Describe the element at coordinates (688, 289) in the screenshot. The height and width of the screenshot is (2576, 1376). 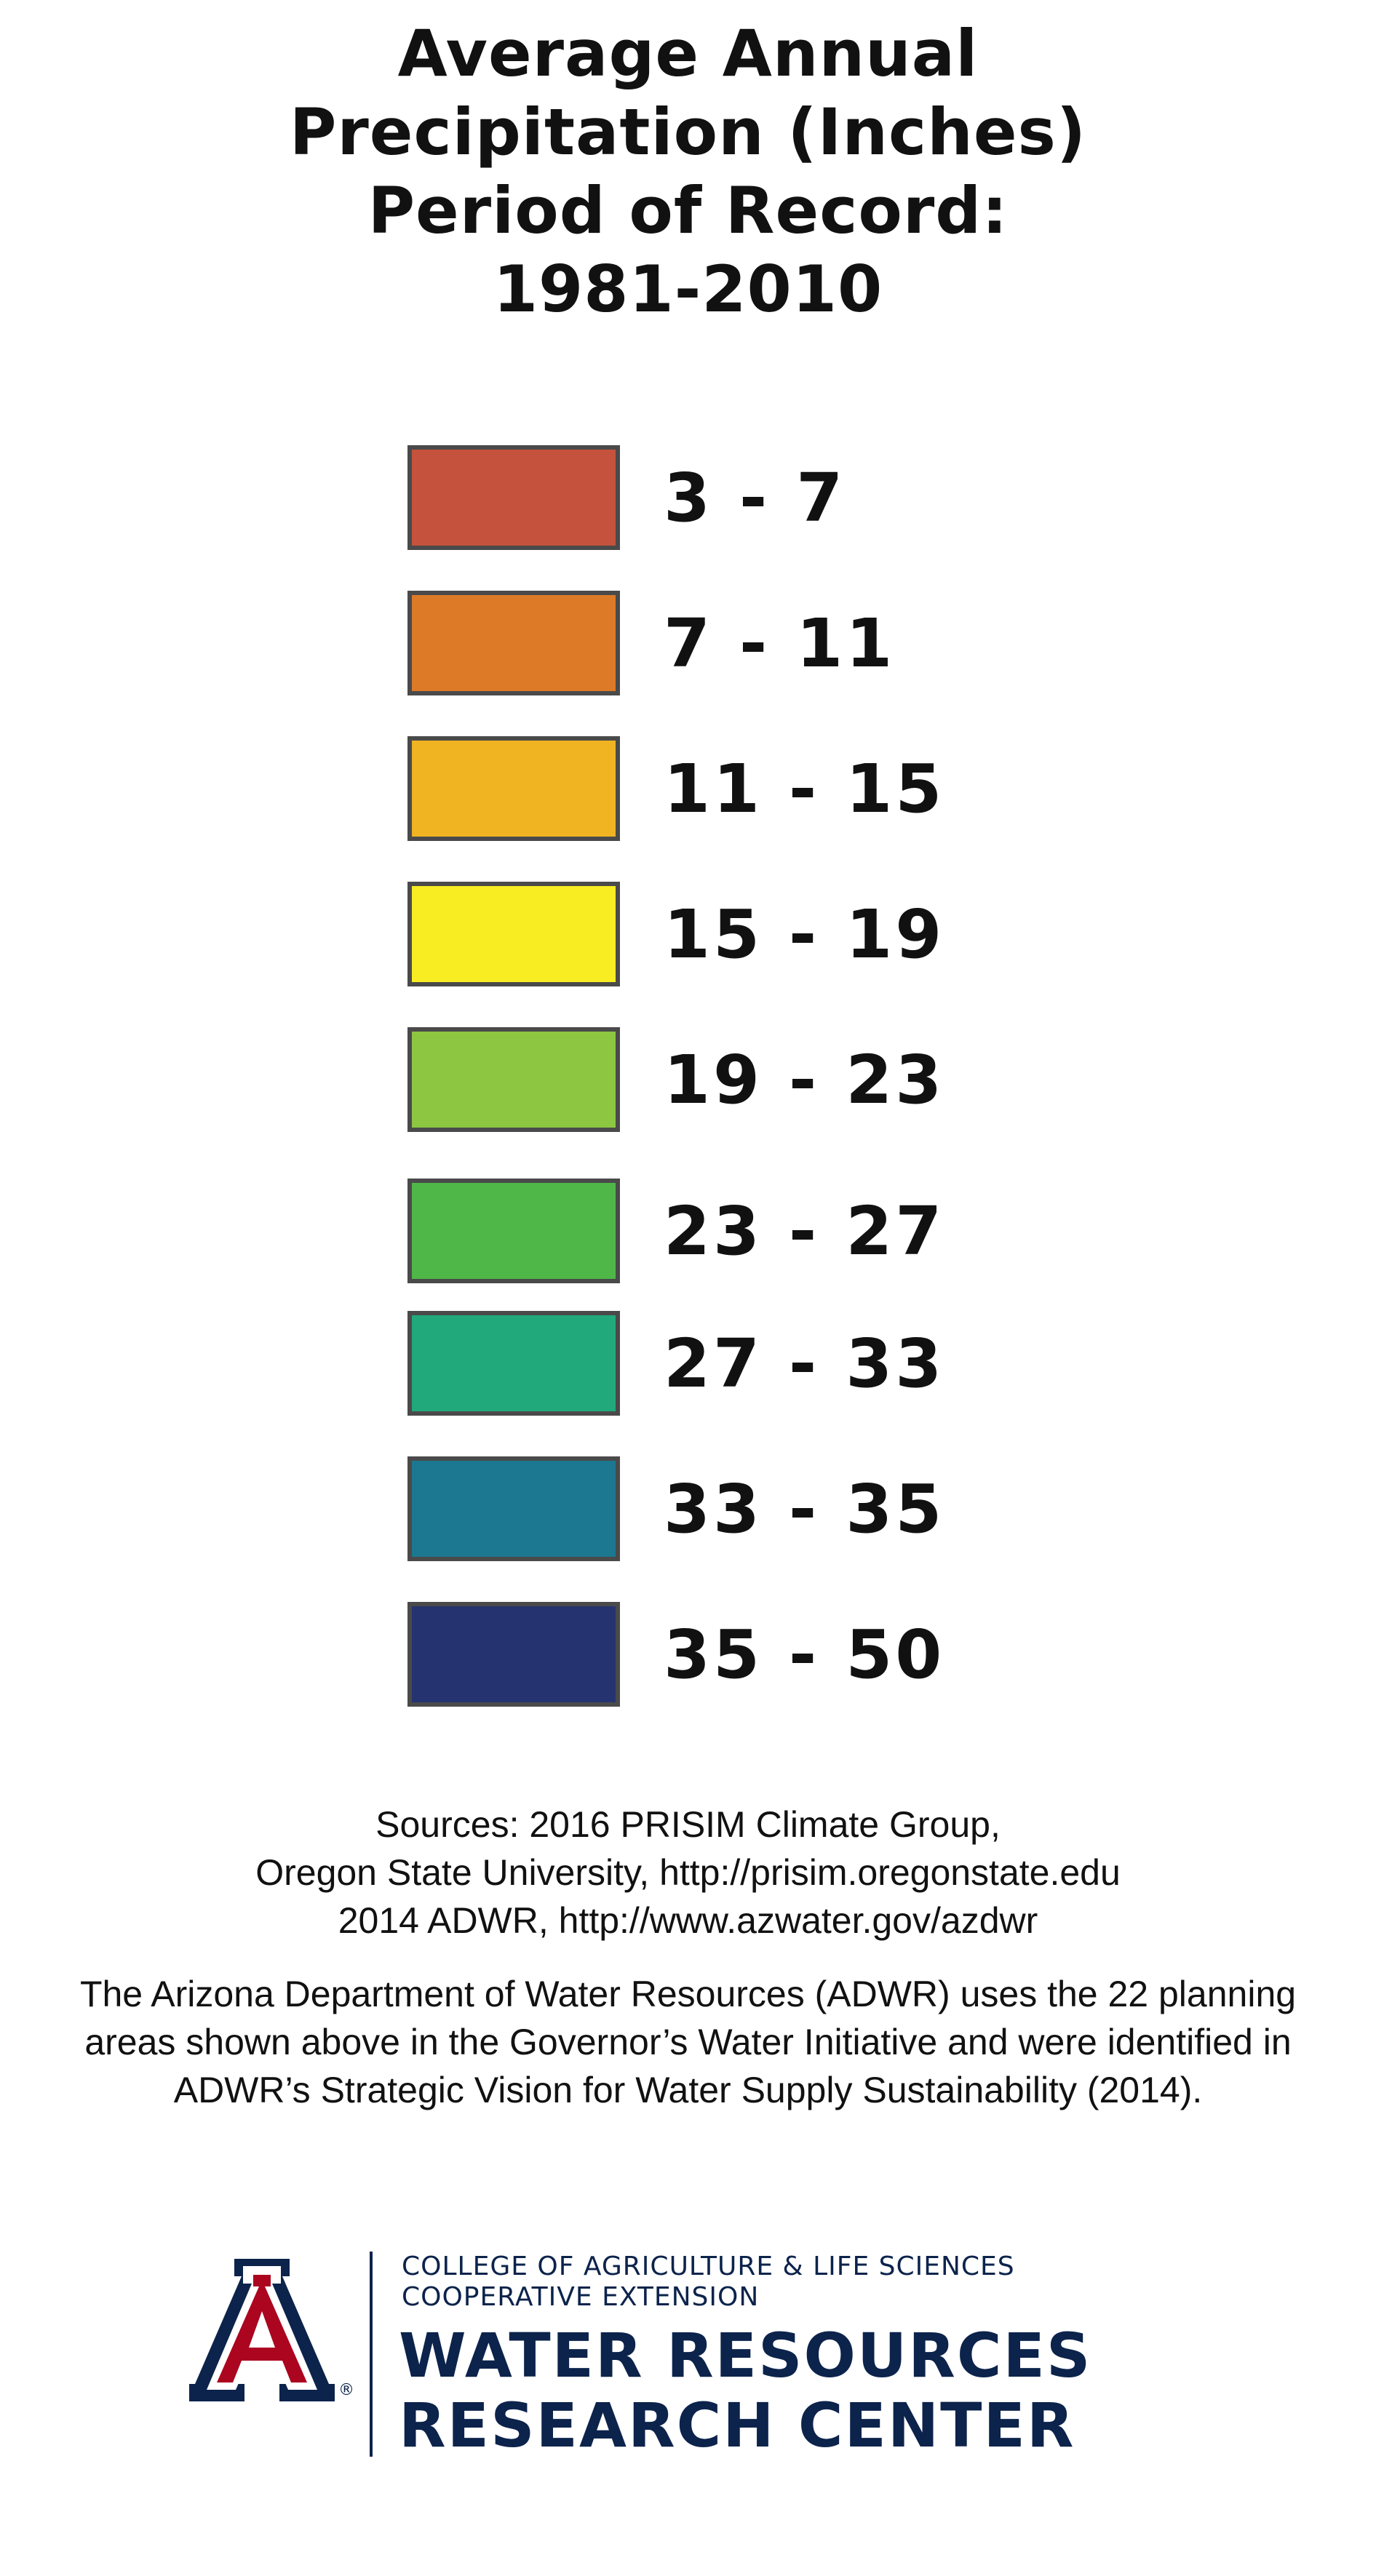
I see `title-line-4: 1981-2010` at that location.